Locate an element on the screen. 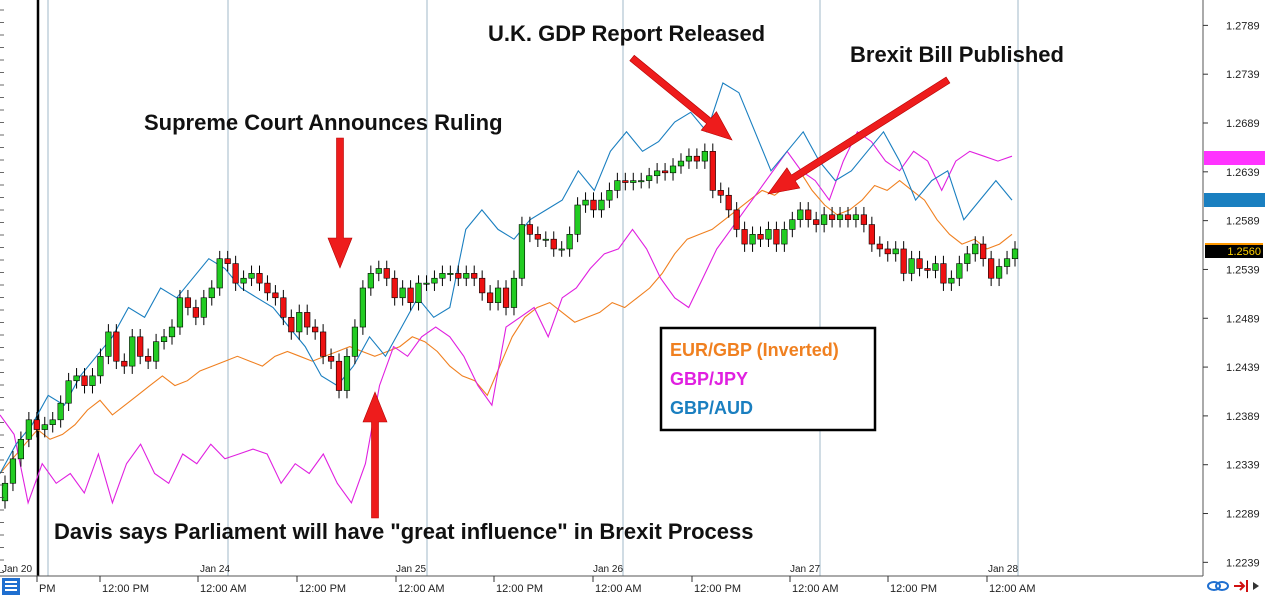  x-date-label: Jan 28 is located at coordinates (1003, 569).